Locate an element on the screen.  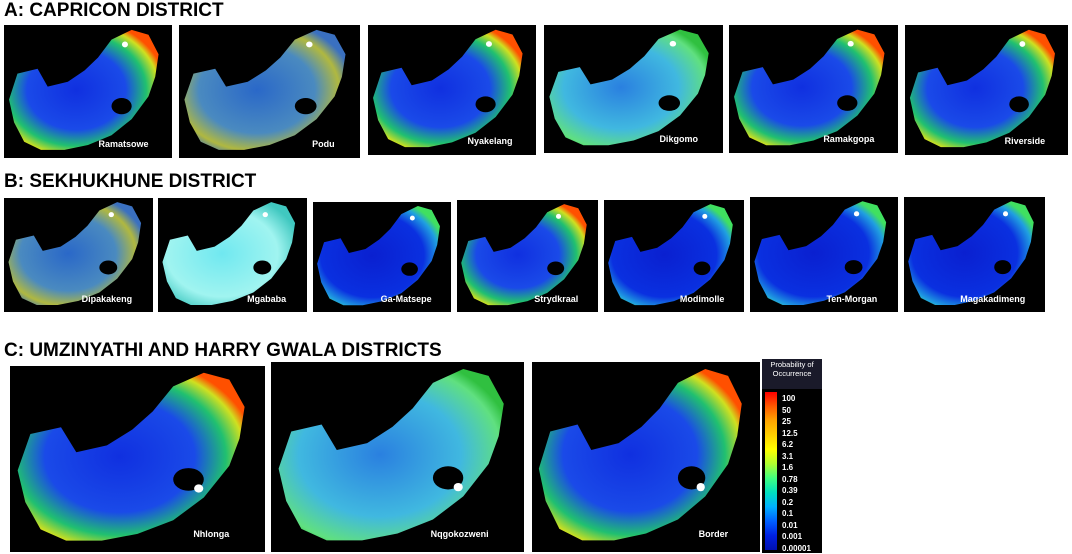
map-panel: Magakadimeng is located at coordinates (974, 254).